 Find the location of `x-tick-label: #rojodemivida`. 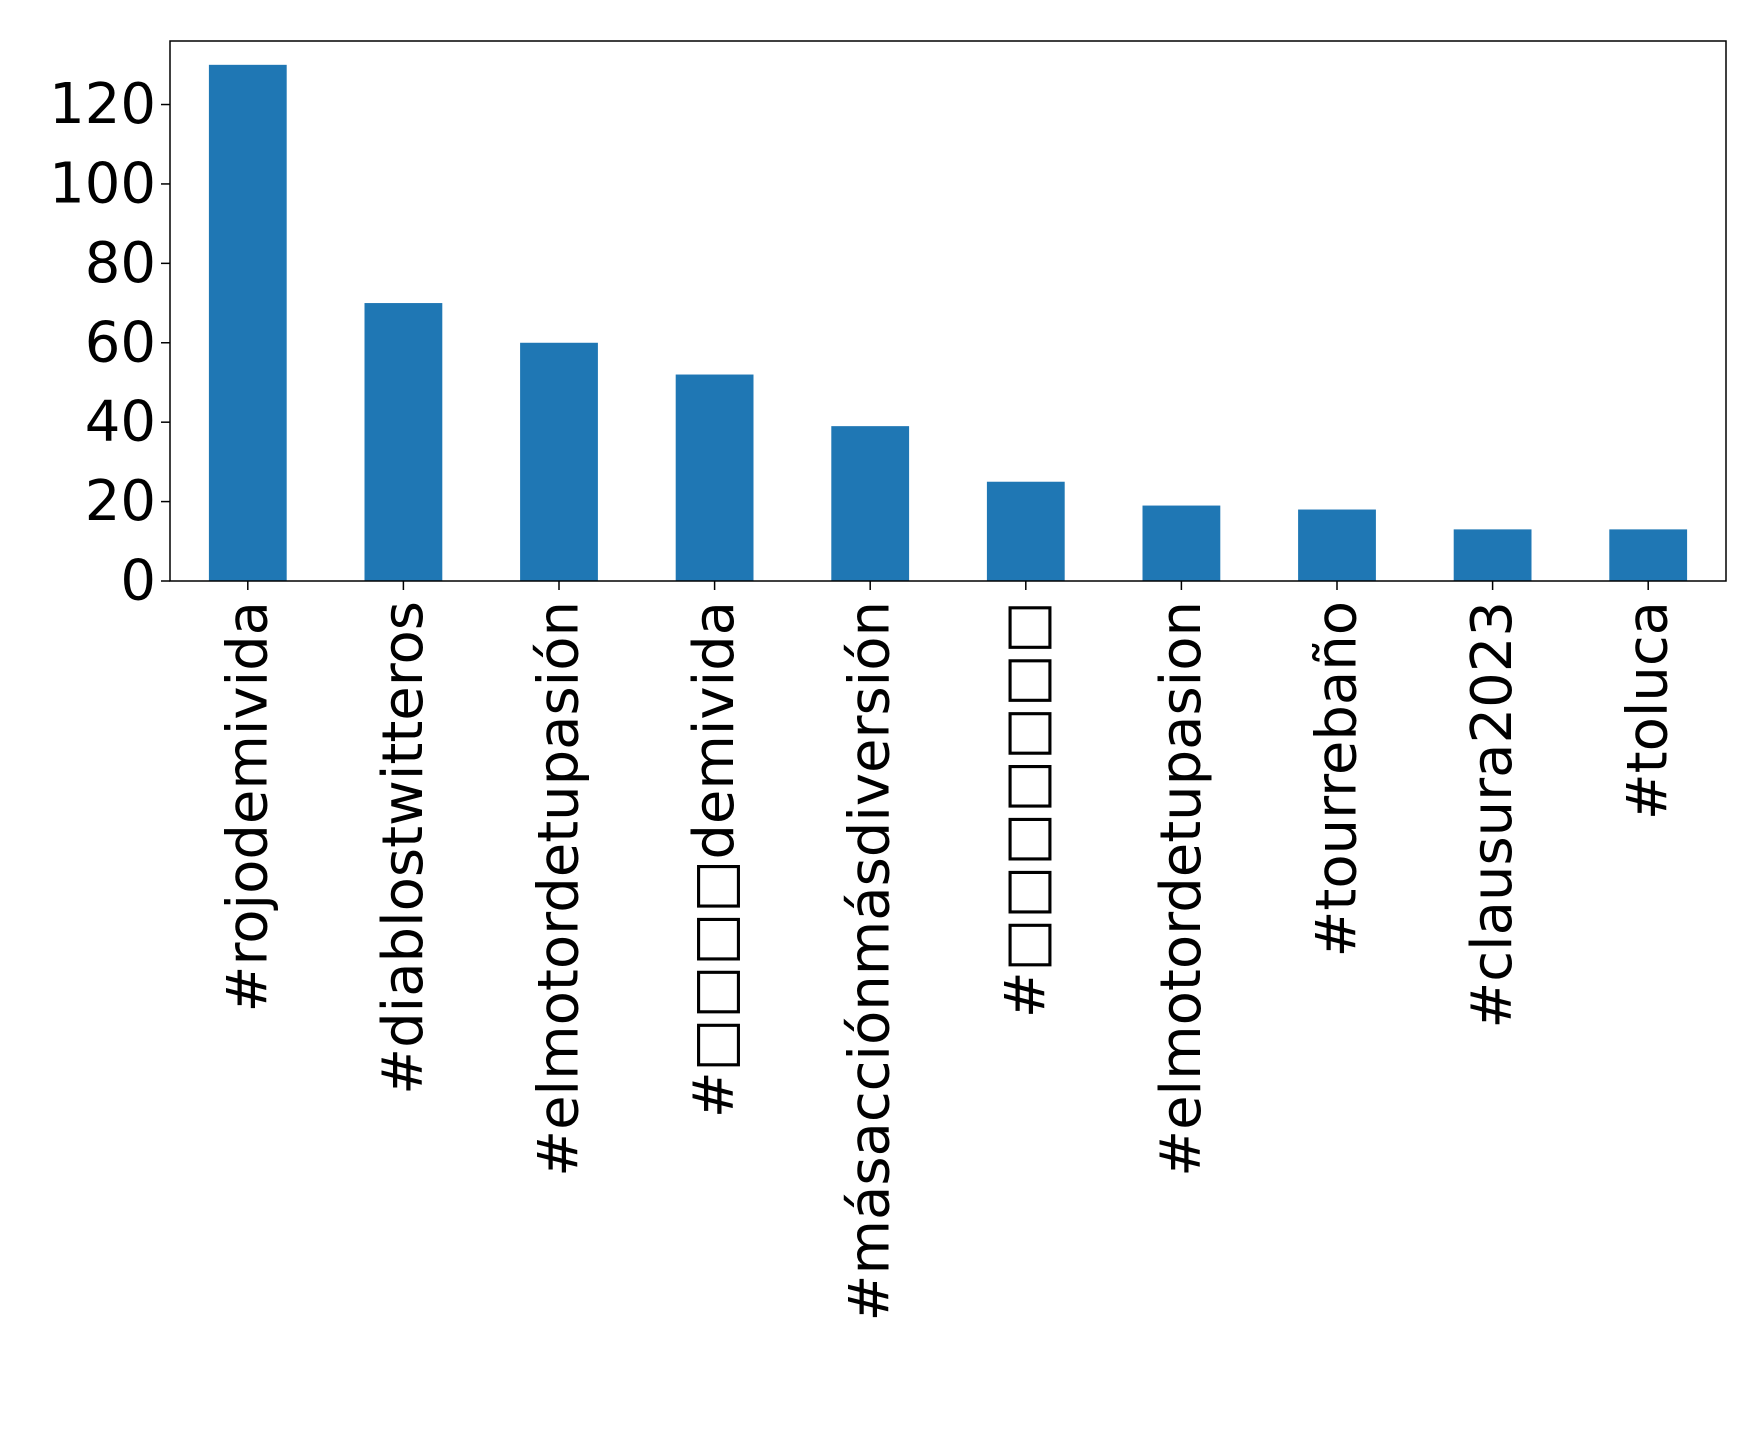

x-tick-label: #rojodemivida is located at coordinates (247, 806).